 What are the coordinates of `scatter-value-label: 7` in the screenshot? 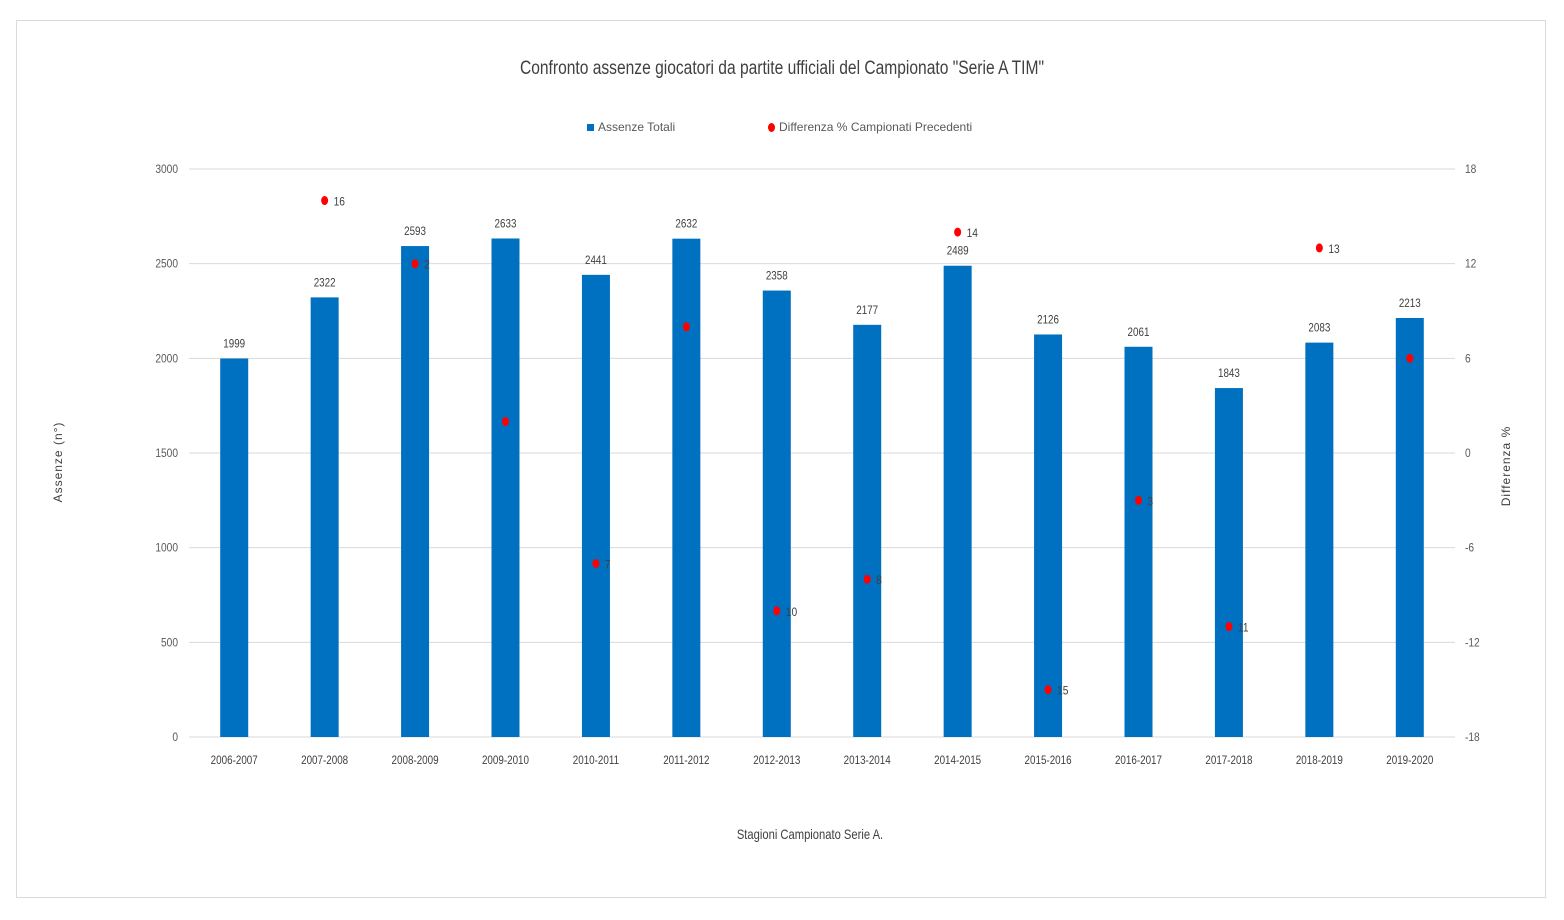 It's located at (608, 565).